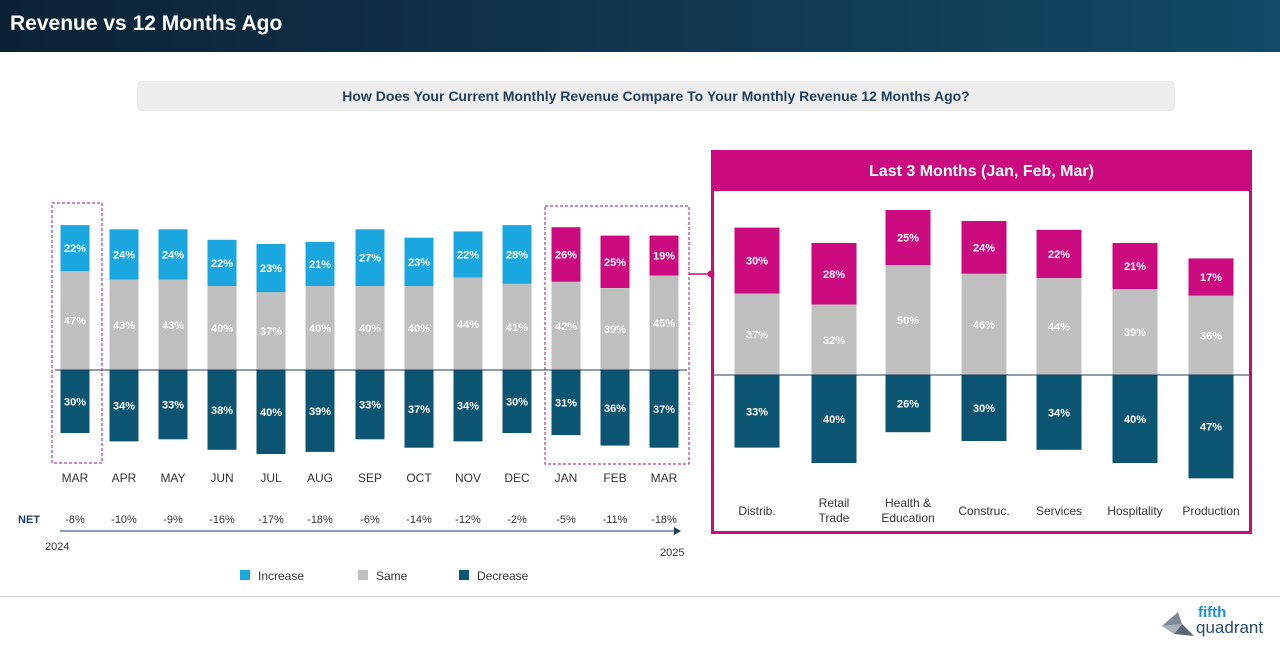 The width and height of the screenshot is (1280, 648). Describe the element at coordinates (468, 323) in the screenshot. I see `bar-same-nov` at that location.